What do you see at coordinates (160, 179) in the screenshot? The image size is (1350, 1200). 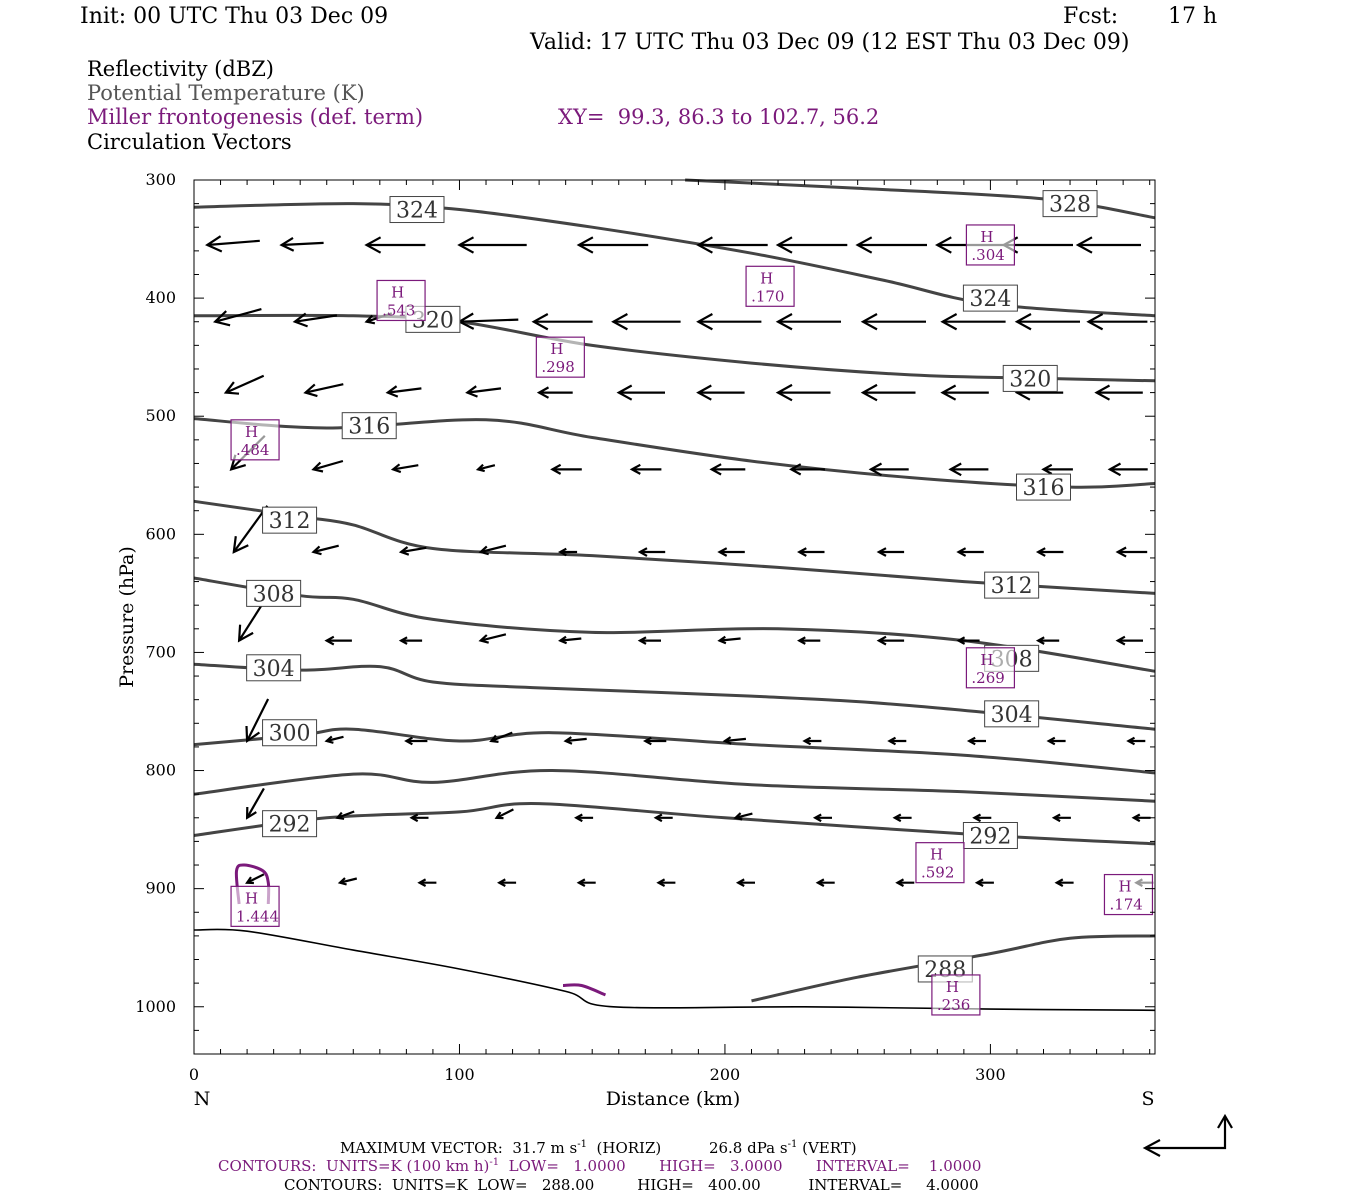 I see `y-tick-label: 300` at bounding box center [160, 179].